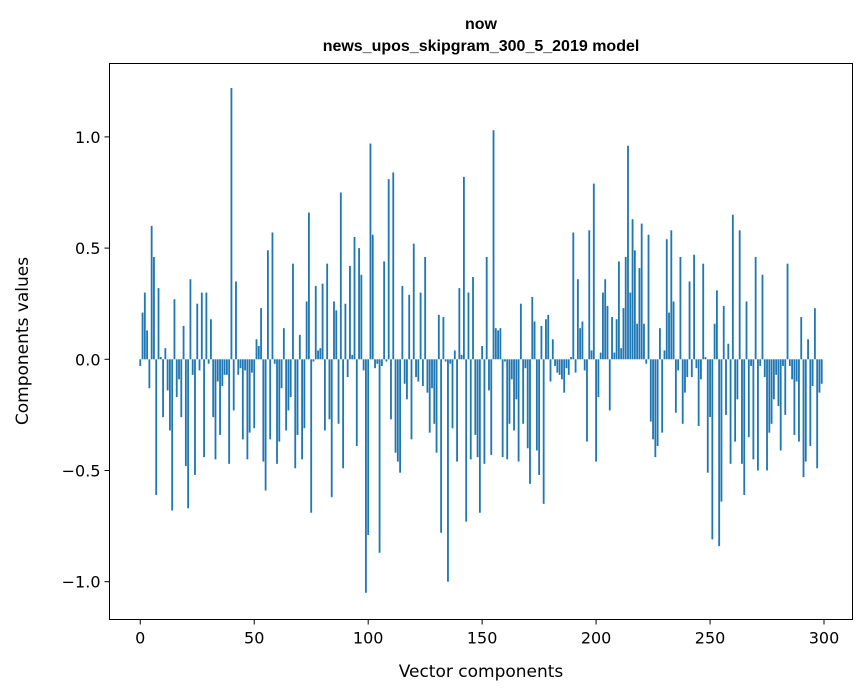  What do you see at coordinates (87, 248) in the screenshot?
I see `y-tick-label: 0.5` at bounding box center [87, 248].